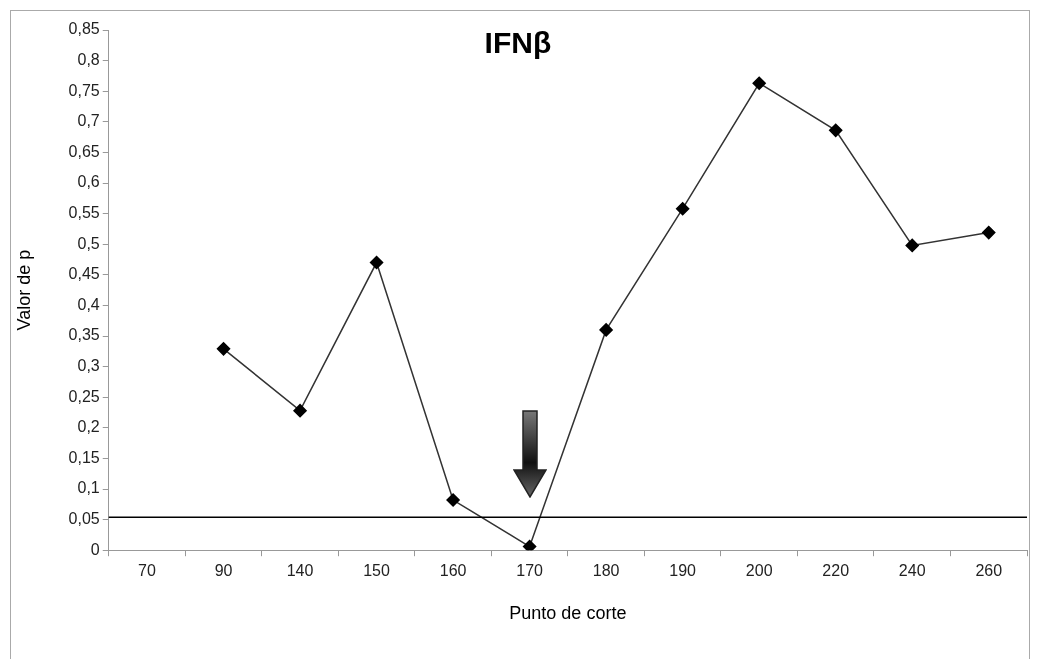 The height and width of the screenshot is (659, 1041). Describe the element at coordinates (84, 151) in the screenshot. I see `y-tick-label: 0,65` at that location.